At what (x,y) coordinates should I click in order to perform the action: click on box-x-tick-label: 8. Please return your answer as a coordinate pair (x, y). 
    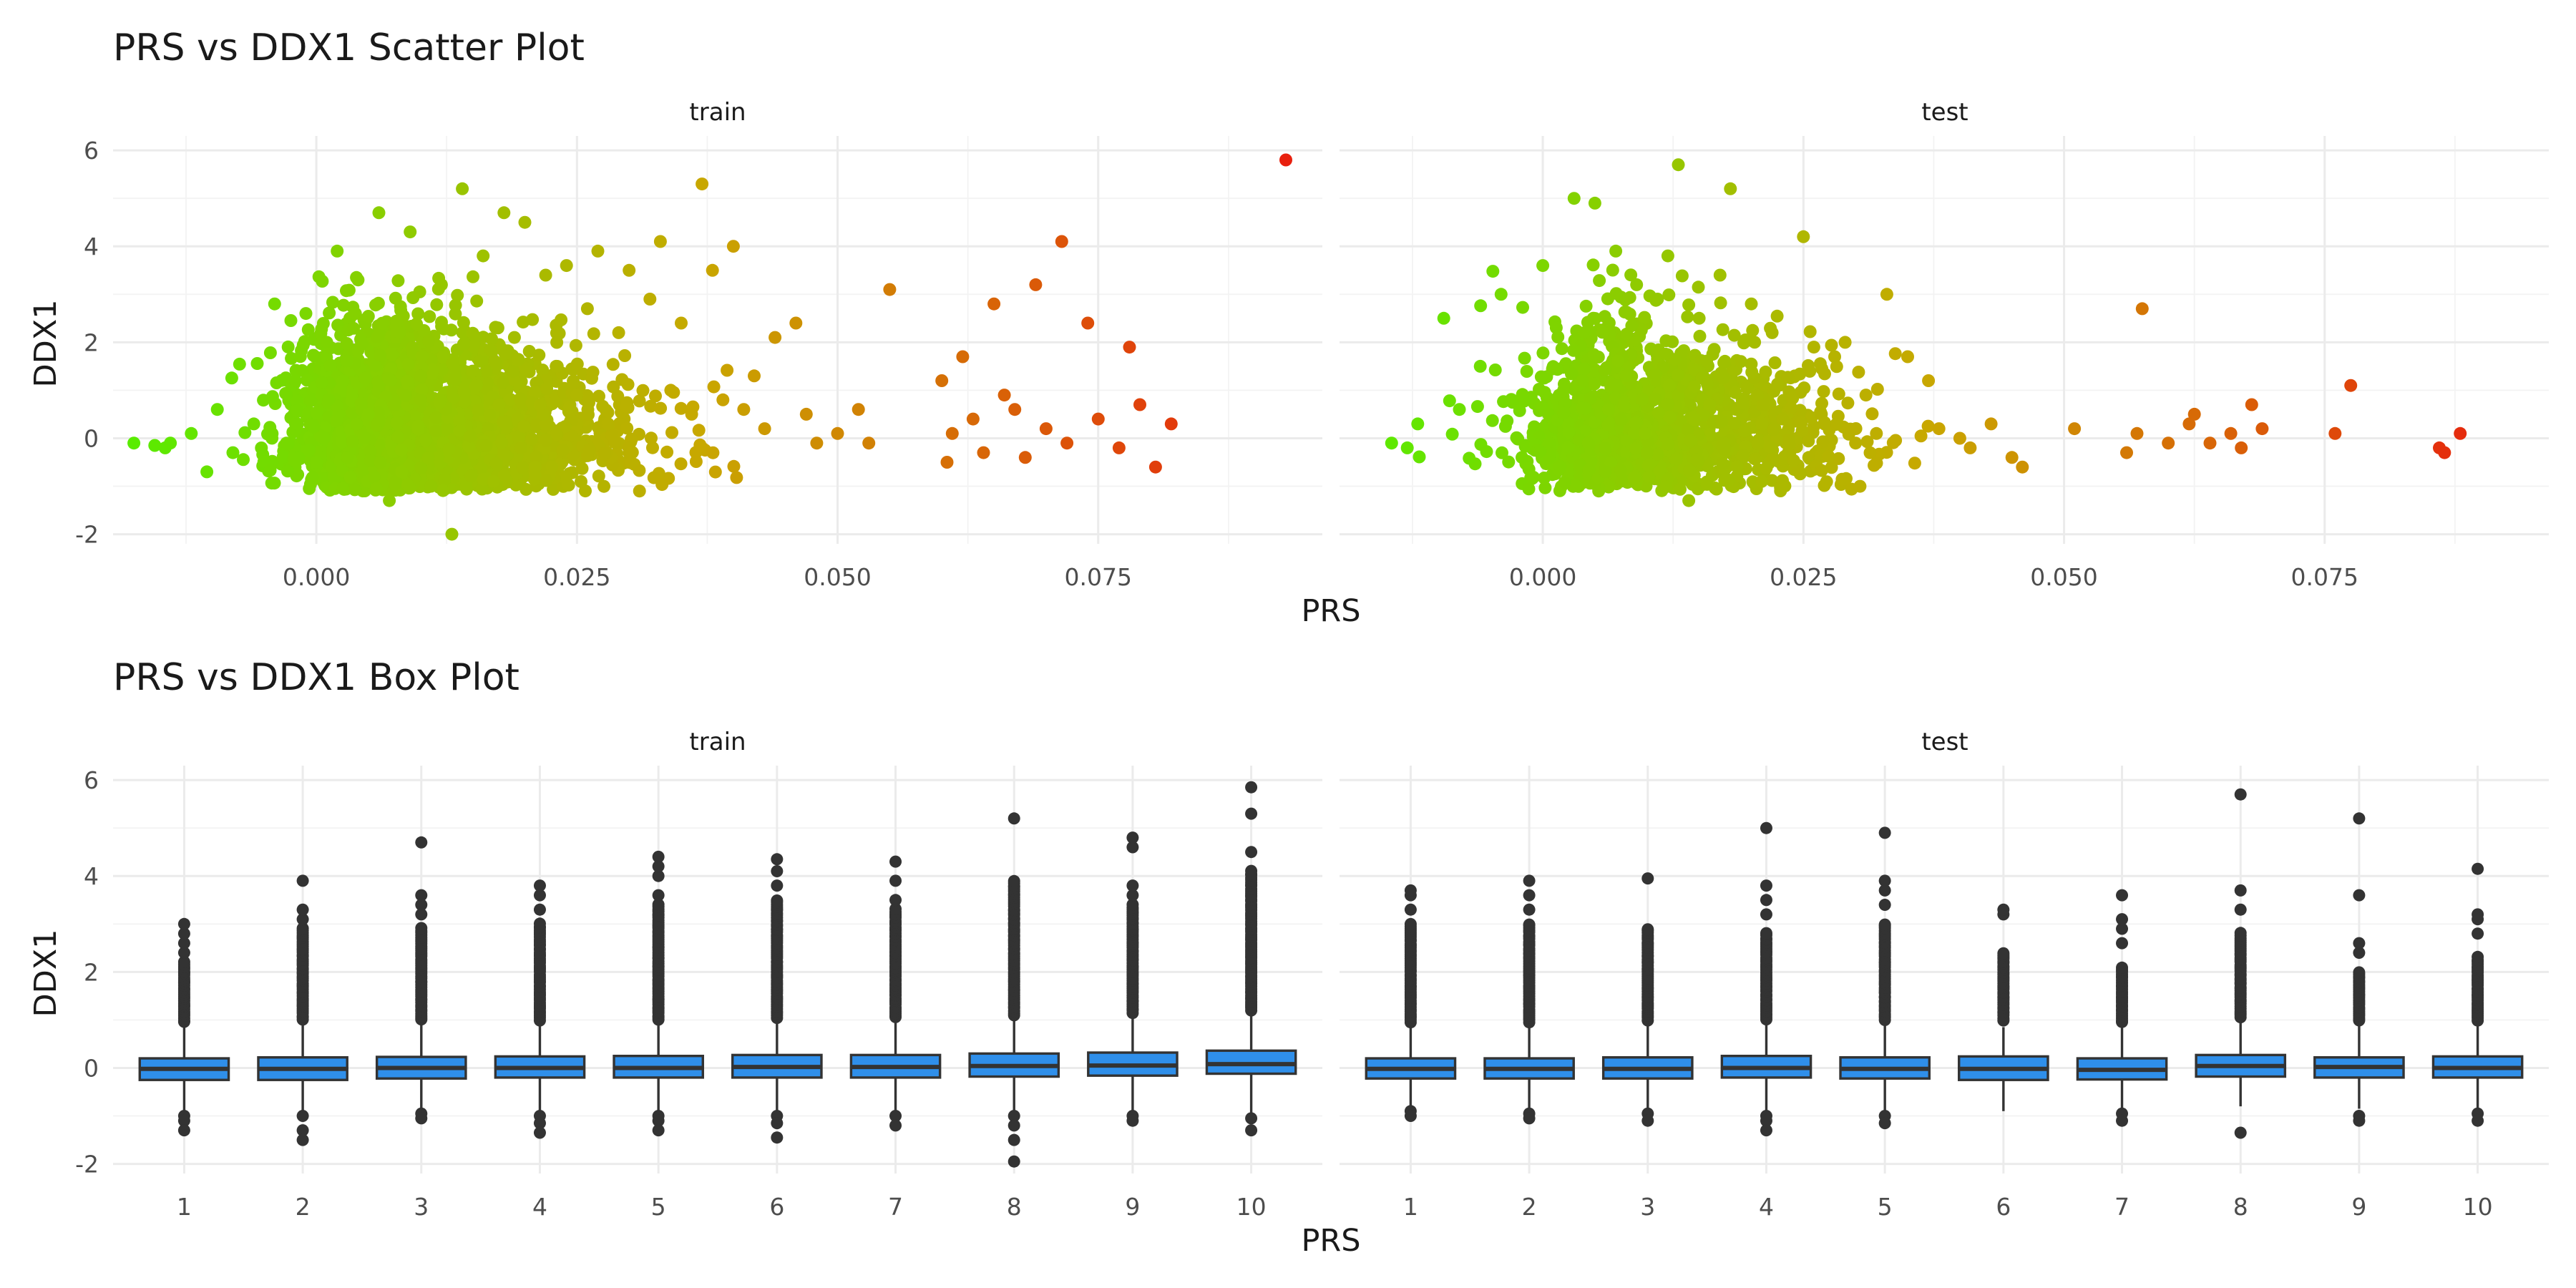
    Looking at the image, I should click on (1014, 1207).